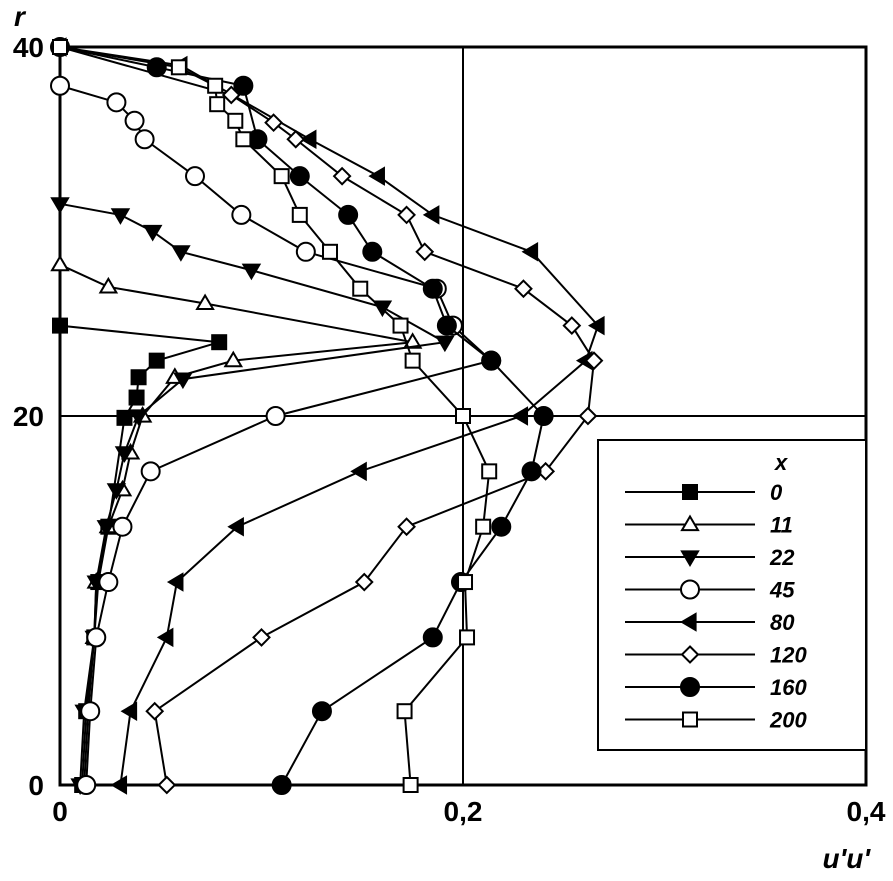  I want to click on legend-item: 160, so click(716, 687).